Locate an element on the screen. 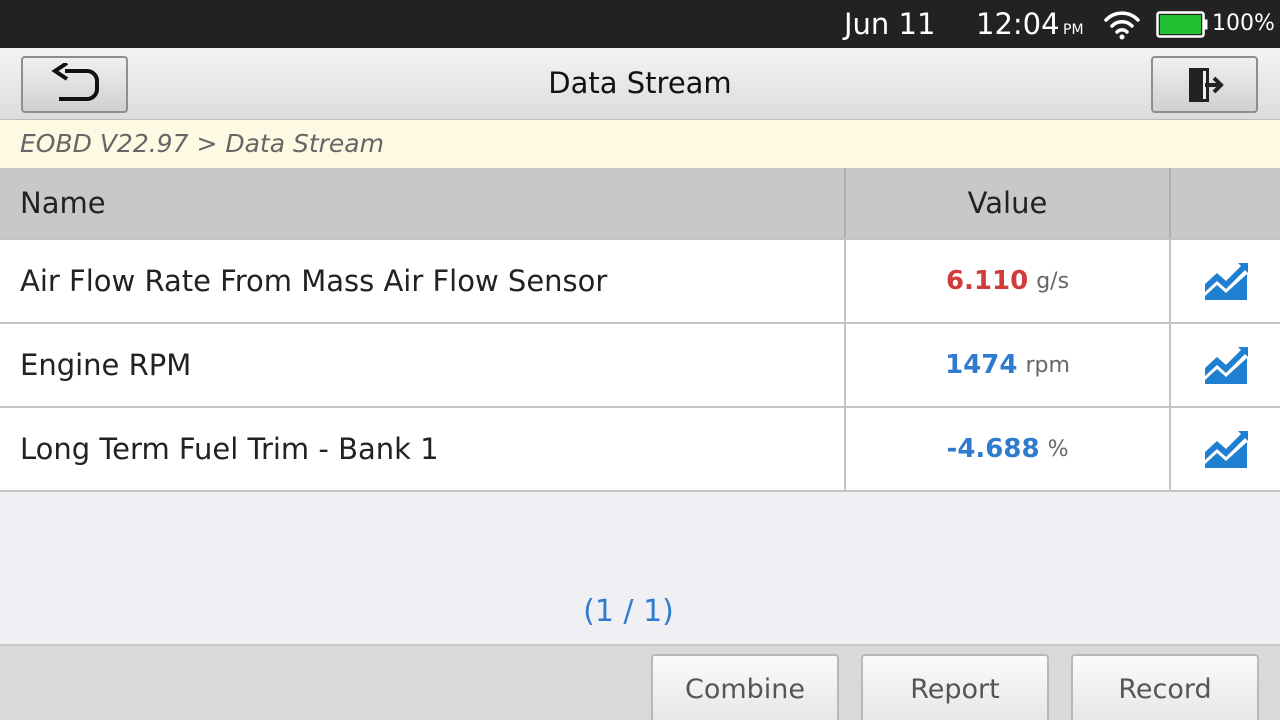 The image size is (1280, 720). column-header-value: Value is located at coordinates (1008, 203).